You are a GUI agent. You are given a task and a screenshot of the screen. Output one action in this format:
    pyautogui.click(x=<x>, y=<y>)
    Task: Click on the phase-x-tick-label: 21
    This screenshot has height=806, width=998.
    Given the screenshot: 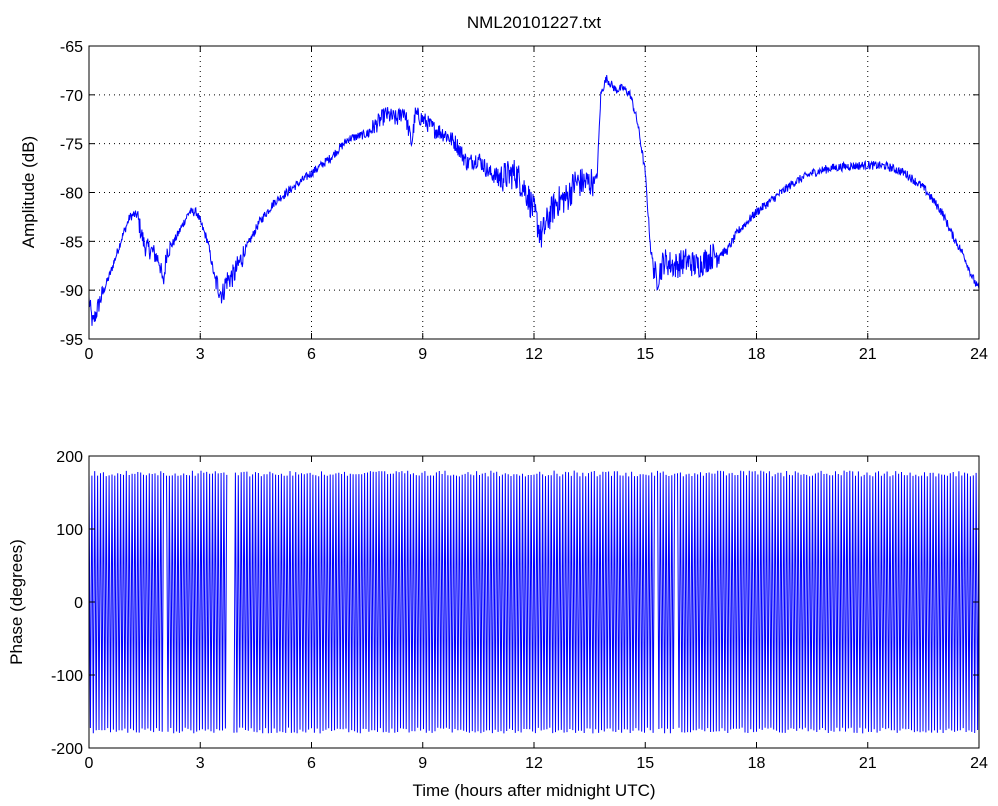 What is the action you would take?
    pyautogui.click(x=868, y=763)
    